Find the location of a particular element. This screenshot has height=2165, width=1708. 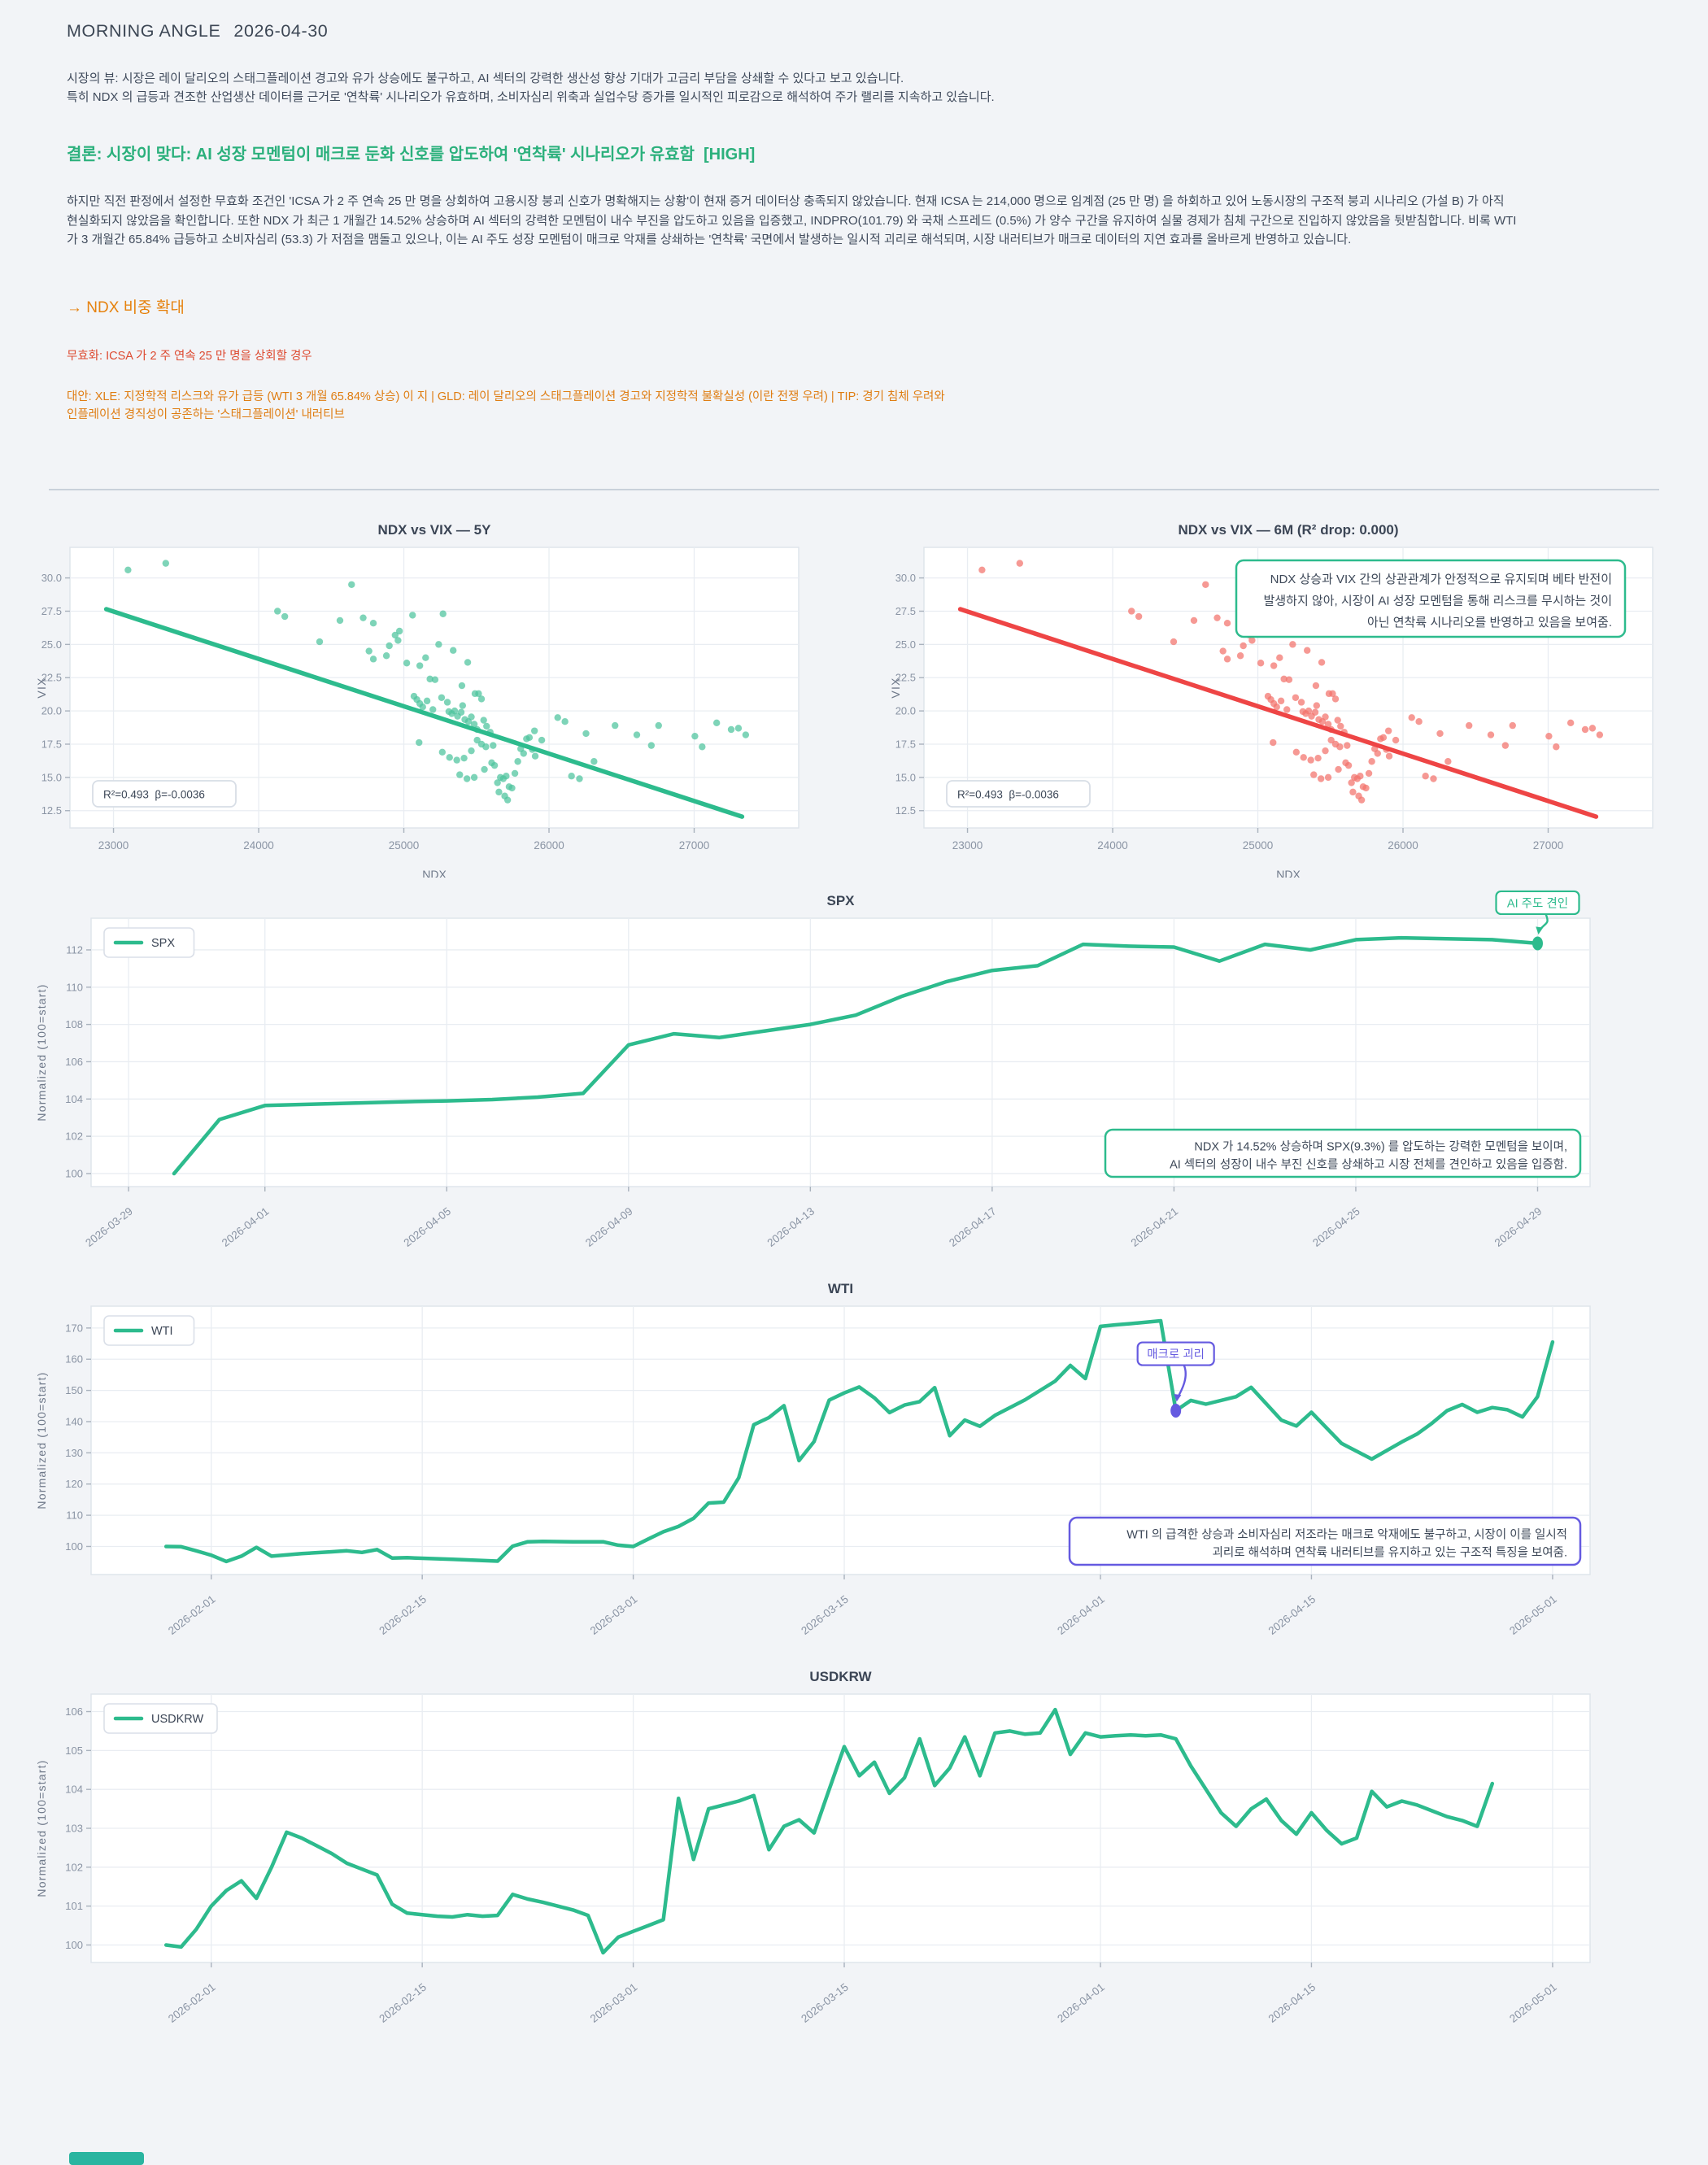

bottom-cutoff-bar is located at coordinates (106, 2158).